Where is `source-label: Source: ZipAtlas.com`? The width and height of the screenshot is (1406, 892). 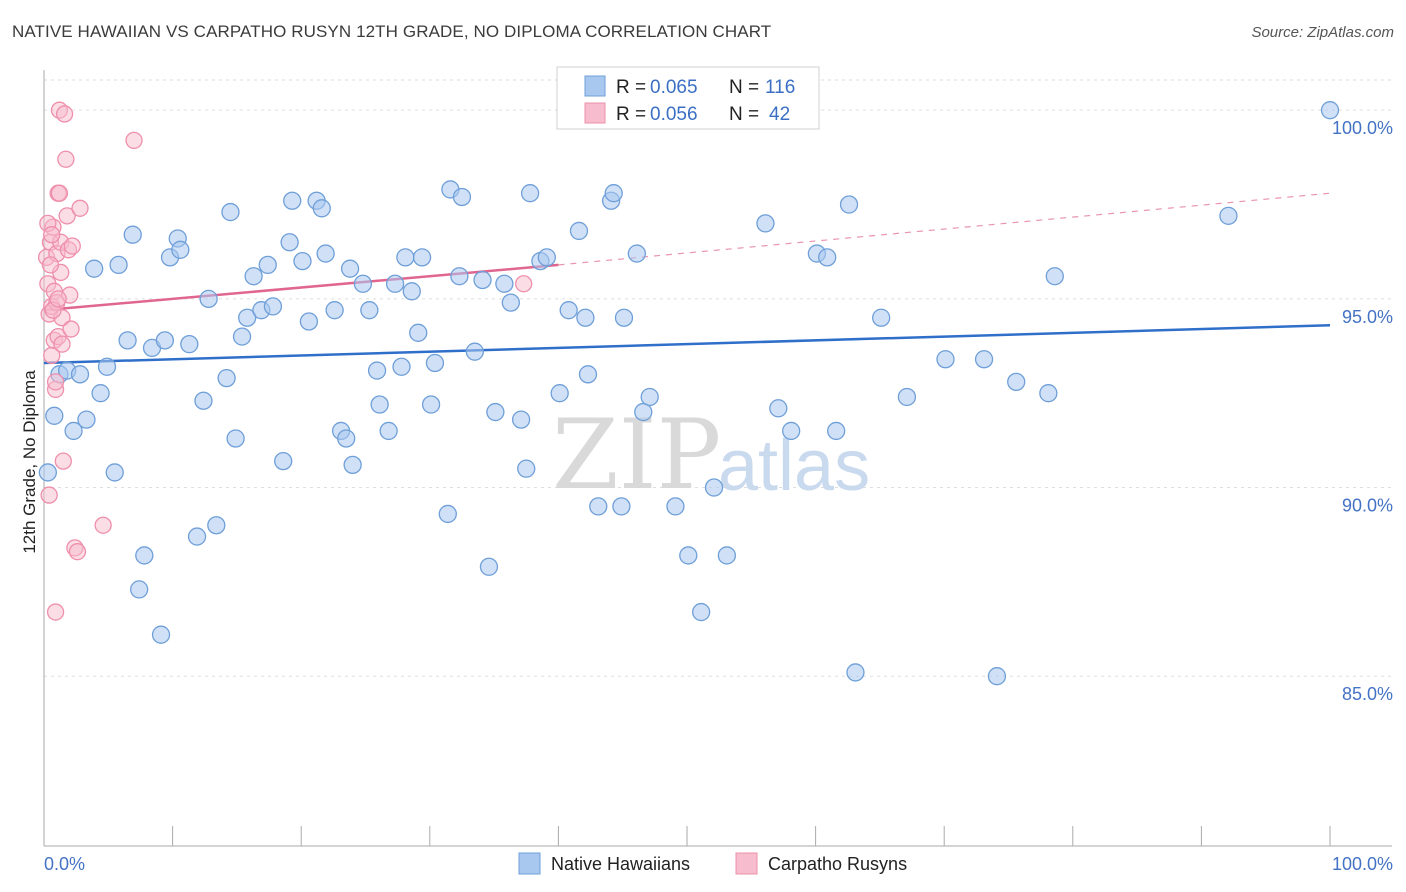 source-label: Source: ZipAtlas.com is located at coordinates (1322, 32).